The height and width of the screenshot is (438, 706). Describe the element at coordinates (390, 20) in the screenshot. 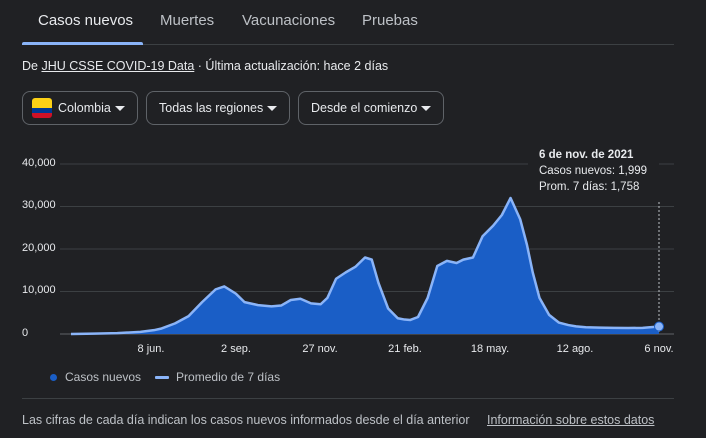

I see `tab-pruebas: Pruebas` at that location.